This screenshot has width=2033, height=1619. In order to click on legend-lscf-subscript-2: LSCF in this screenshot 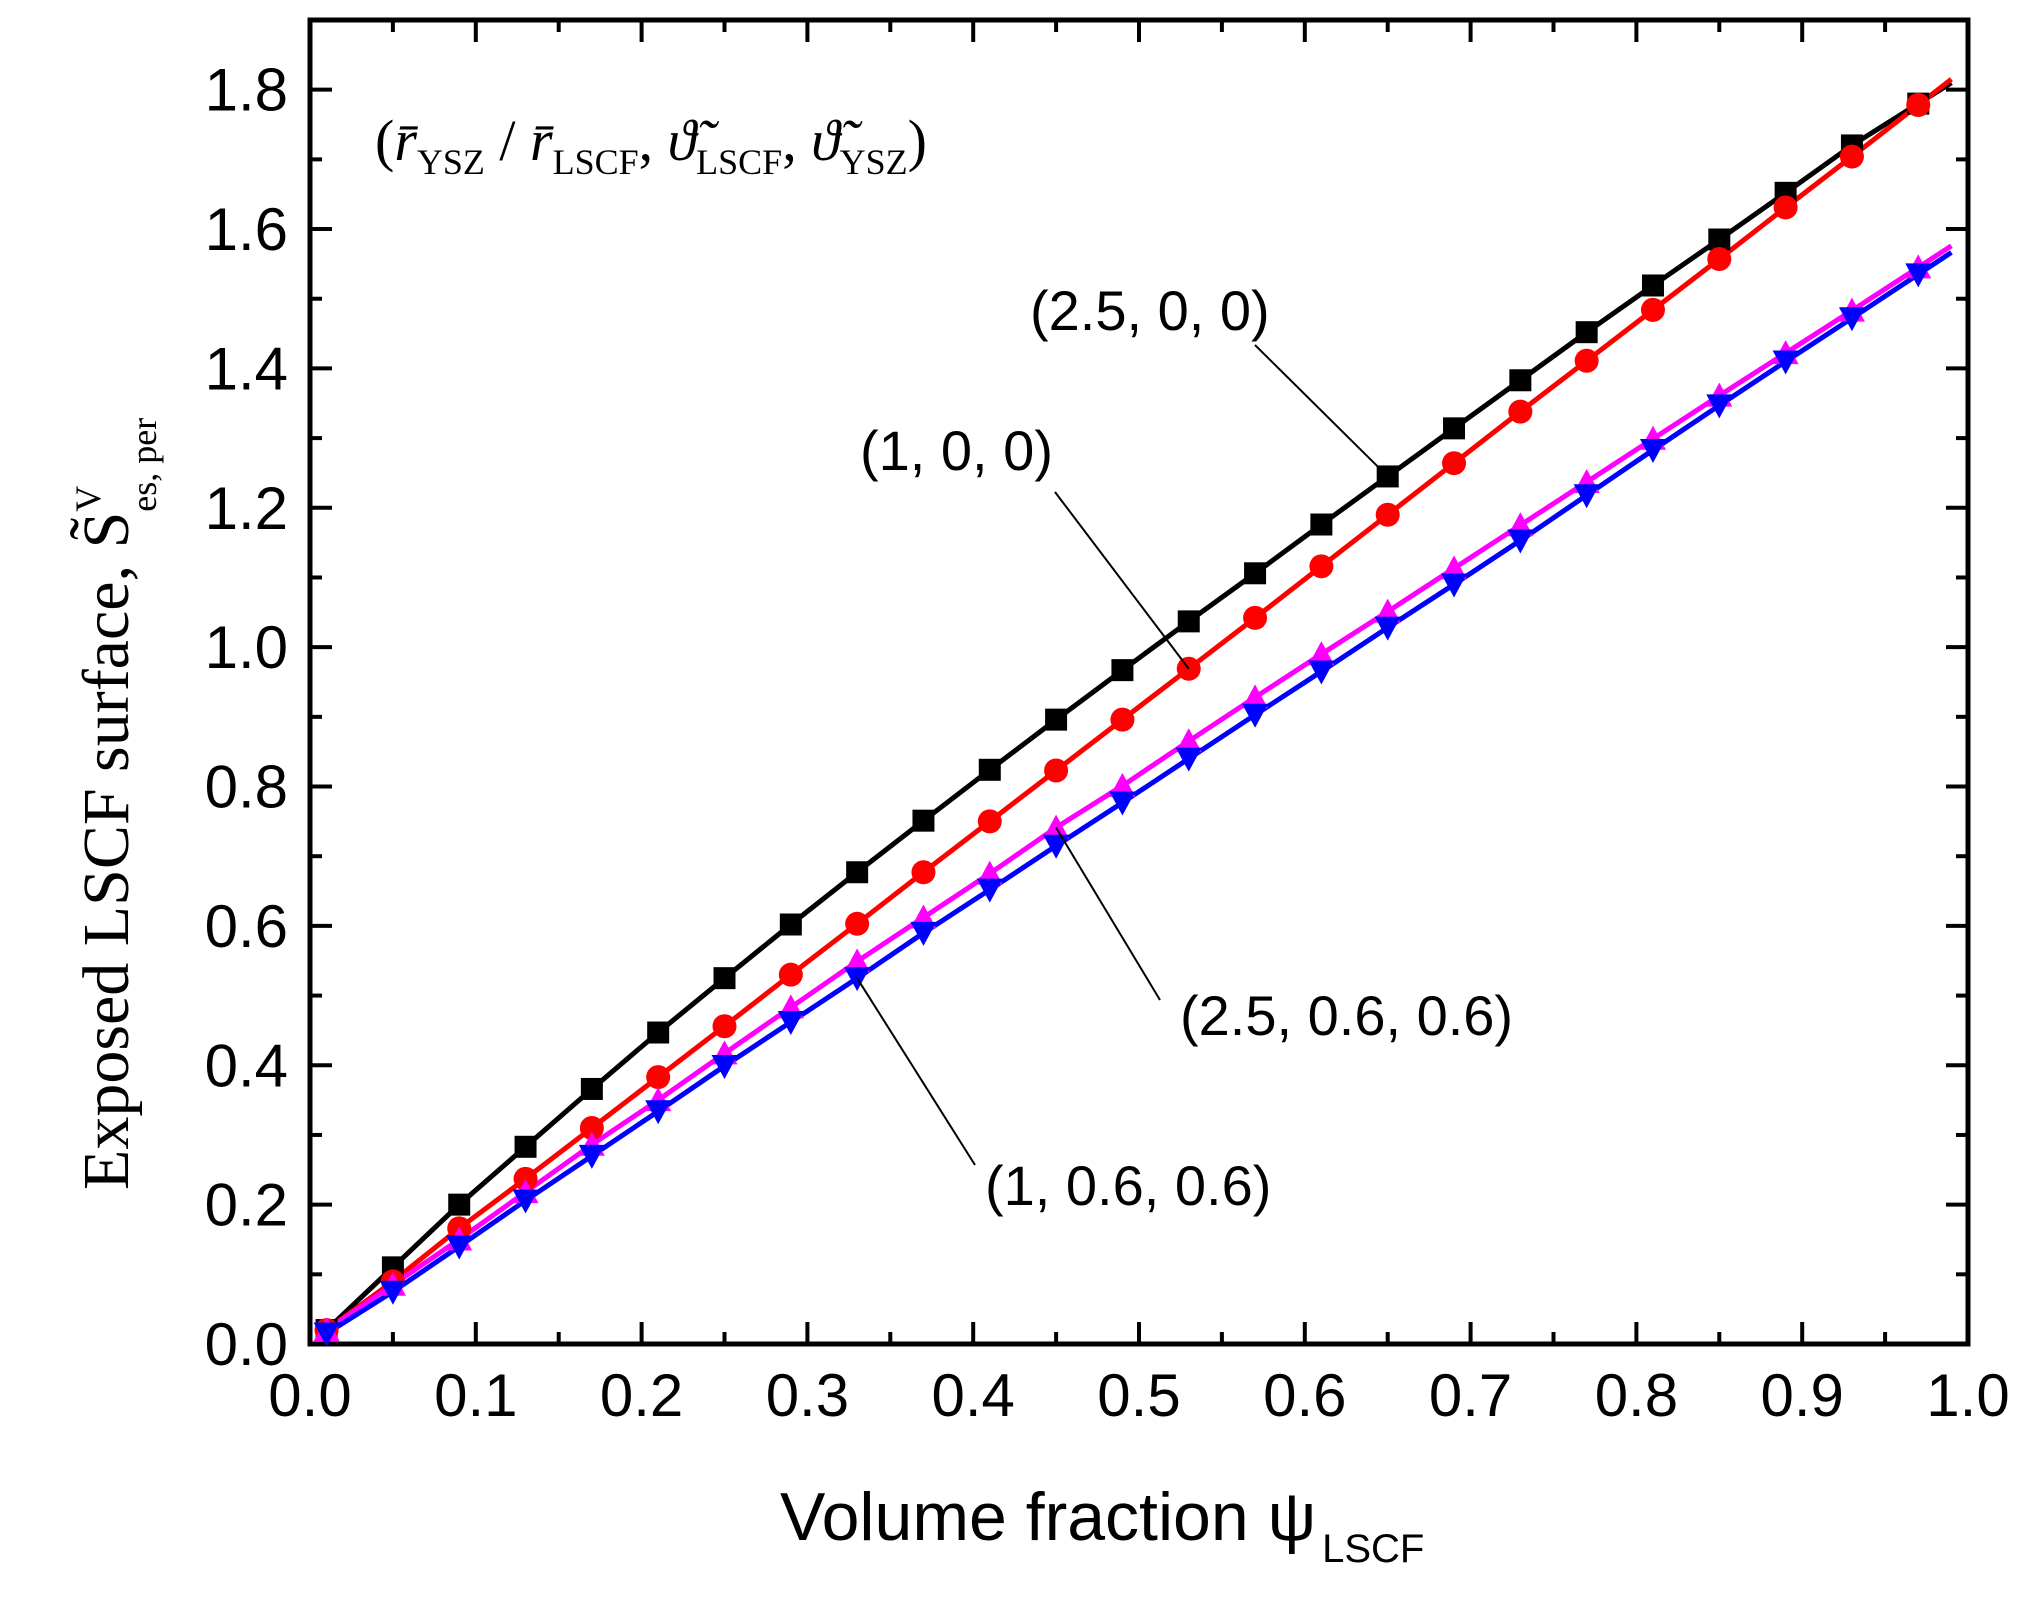, I will do `click(739, 162)`.